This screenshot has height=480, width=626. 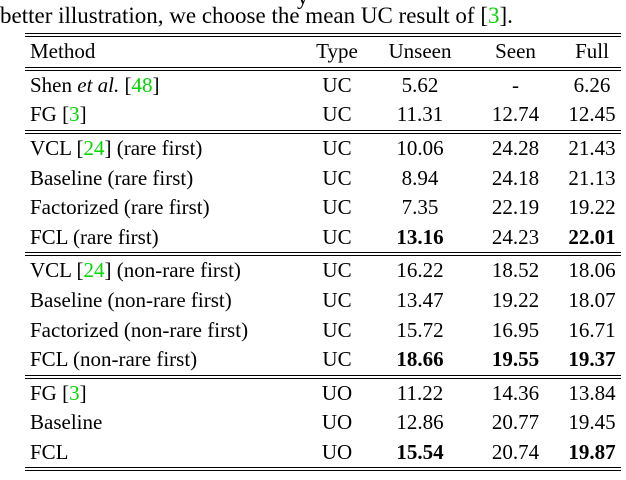 What do you see at coordinates (420, 177) in the screenshot?
I see `unseen-value-cell: 8.94` at bounding box center [420, 177].